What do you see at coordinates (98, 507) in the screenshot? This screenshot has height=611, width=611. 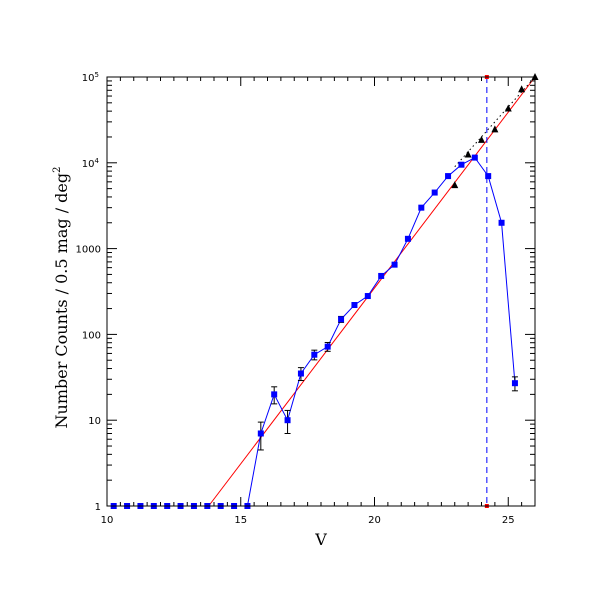 I see `y-tick-label: 1` at bounding box center [98, 507].